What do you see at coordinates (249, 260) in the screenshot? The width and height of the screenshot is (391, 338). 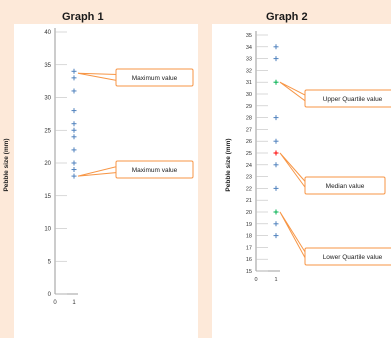 I see `y-tick-label: 16` at bounding box center [249, 260].